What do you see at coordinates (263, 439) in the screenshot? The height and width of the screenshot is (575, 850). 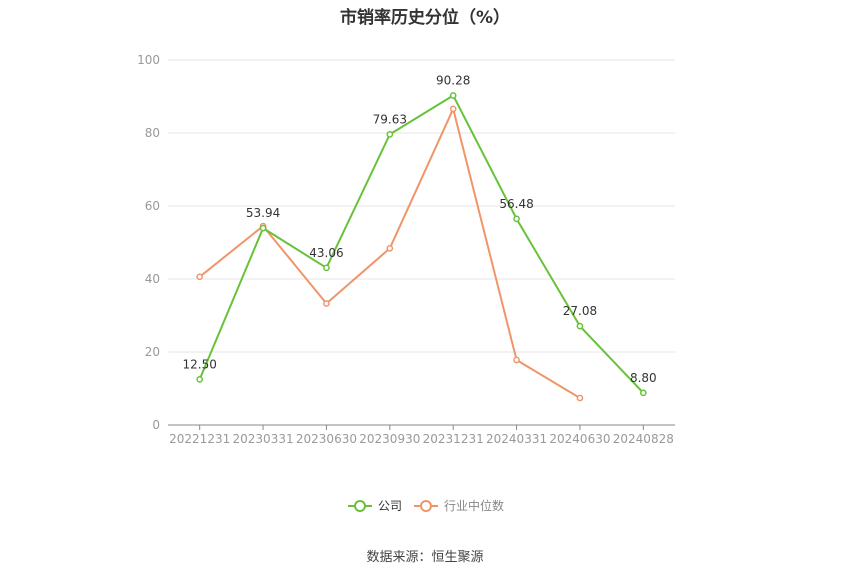 I see `x-tick-label: 20230331` at bounding box center [263, 439].